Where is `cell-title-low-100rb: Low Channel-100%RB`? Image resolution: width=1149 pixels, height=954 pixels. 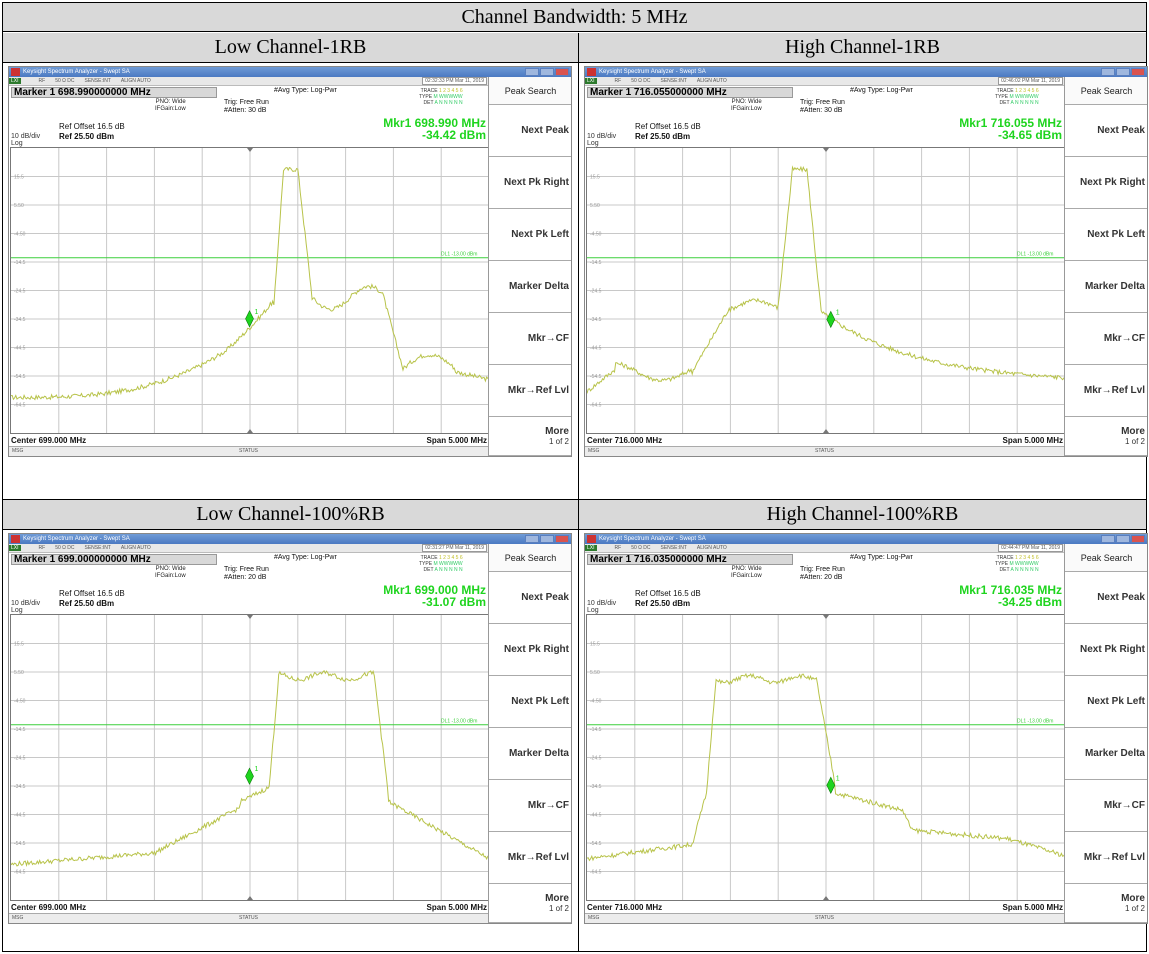
cell-title-low-100rb: Low Channel-100%RB is located at coordinates (290, 514).